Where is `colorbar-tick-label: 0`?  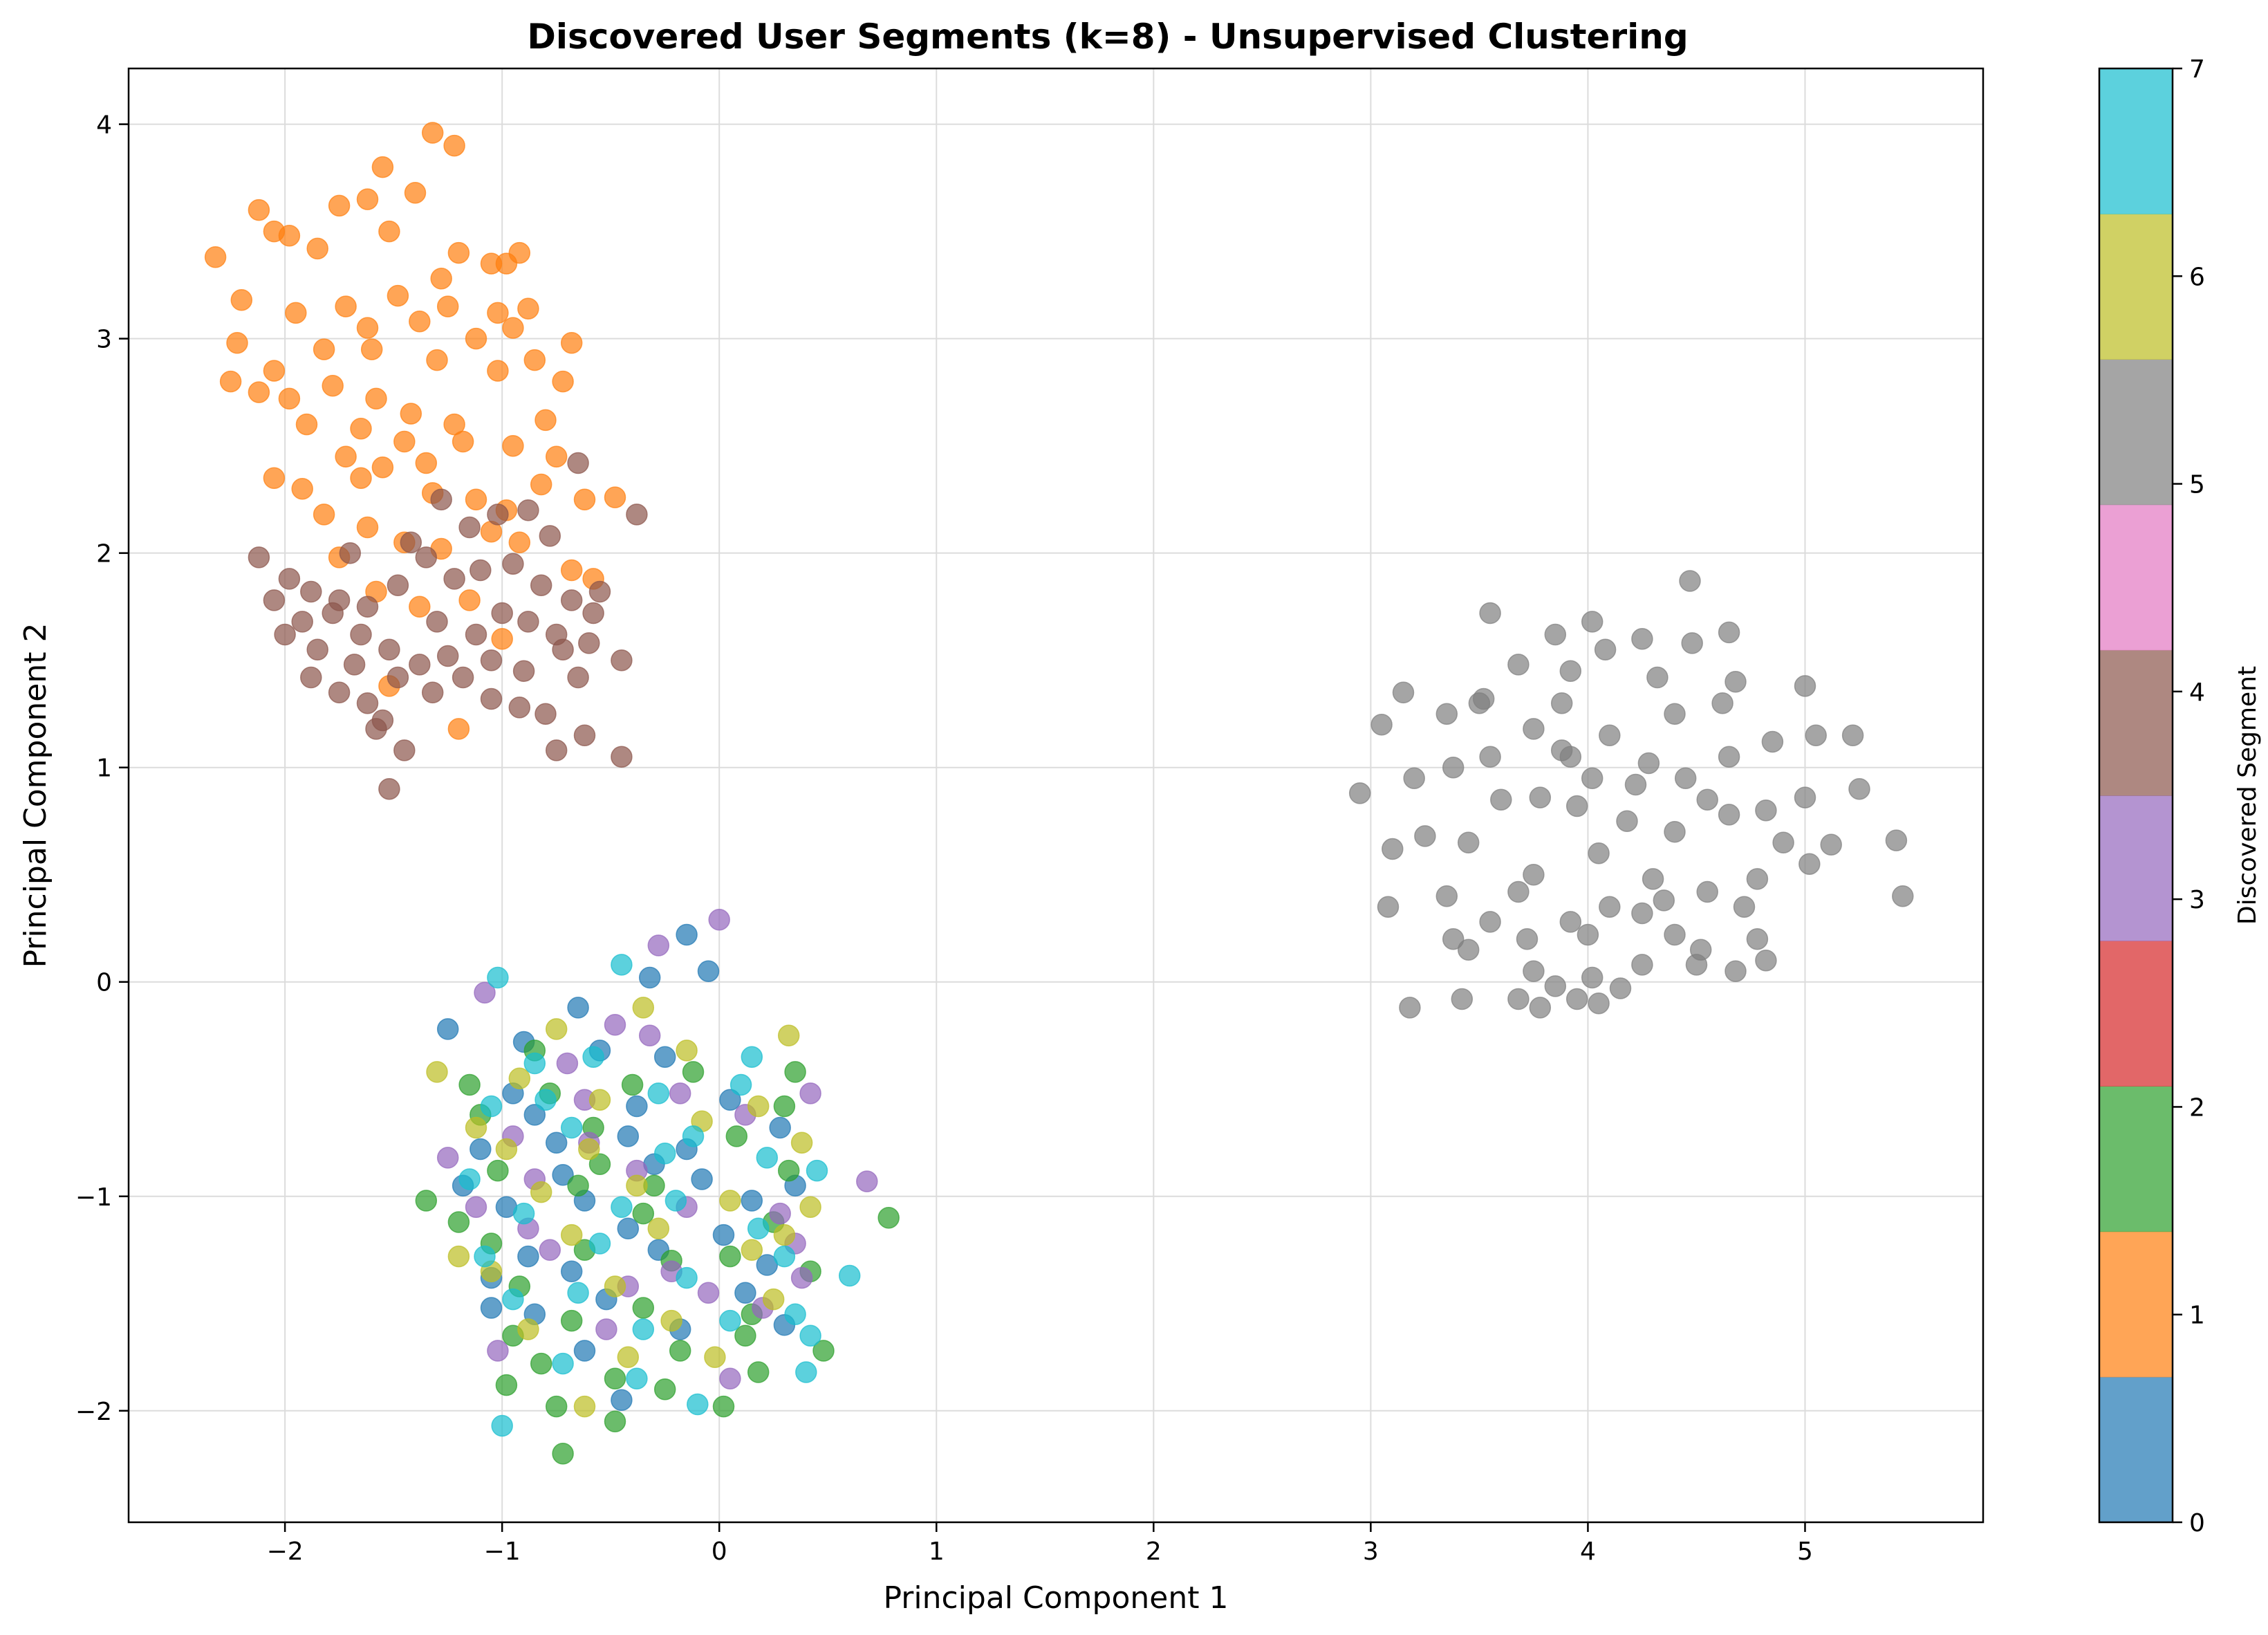 colorbar-tick-label: 0 is located at coordinates (2197, 1523).